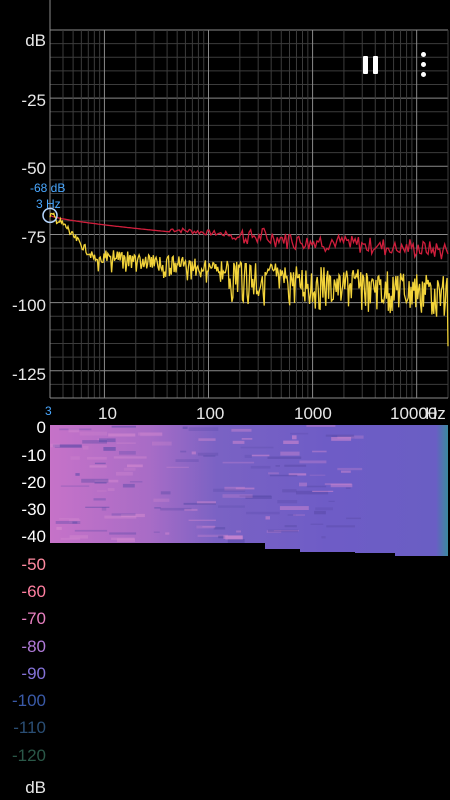  Describe the element at coordinates (33, 564) in the screenshot. I see `scale-label: -50` at that location.